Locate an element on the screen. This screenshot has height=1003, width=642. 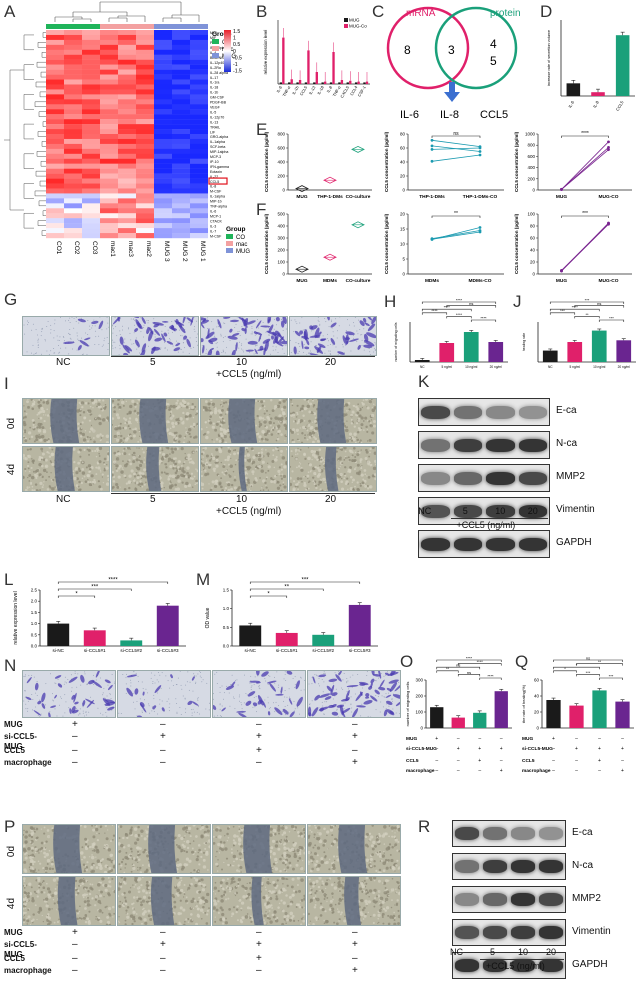
y-tick-label: 0 is located at coordinates (533, 274).